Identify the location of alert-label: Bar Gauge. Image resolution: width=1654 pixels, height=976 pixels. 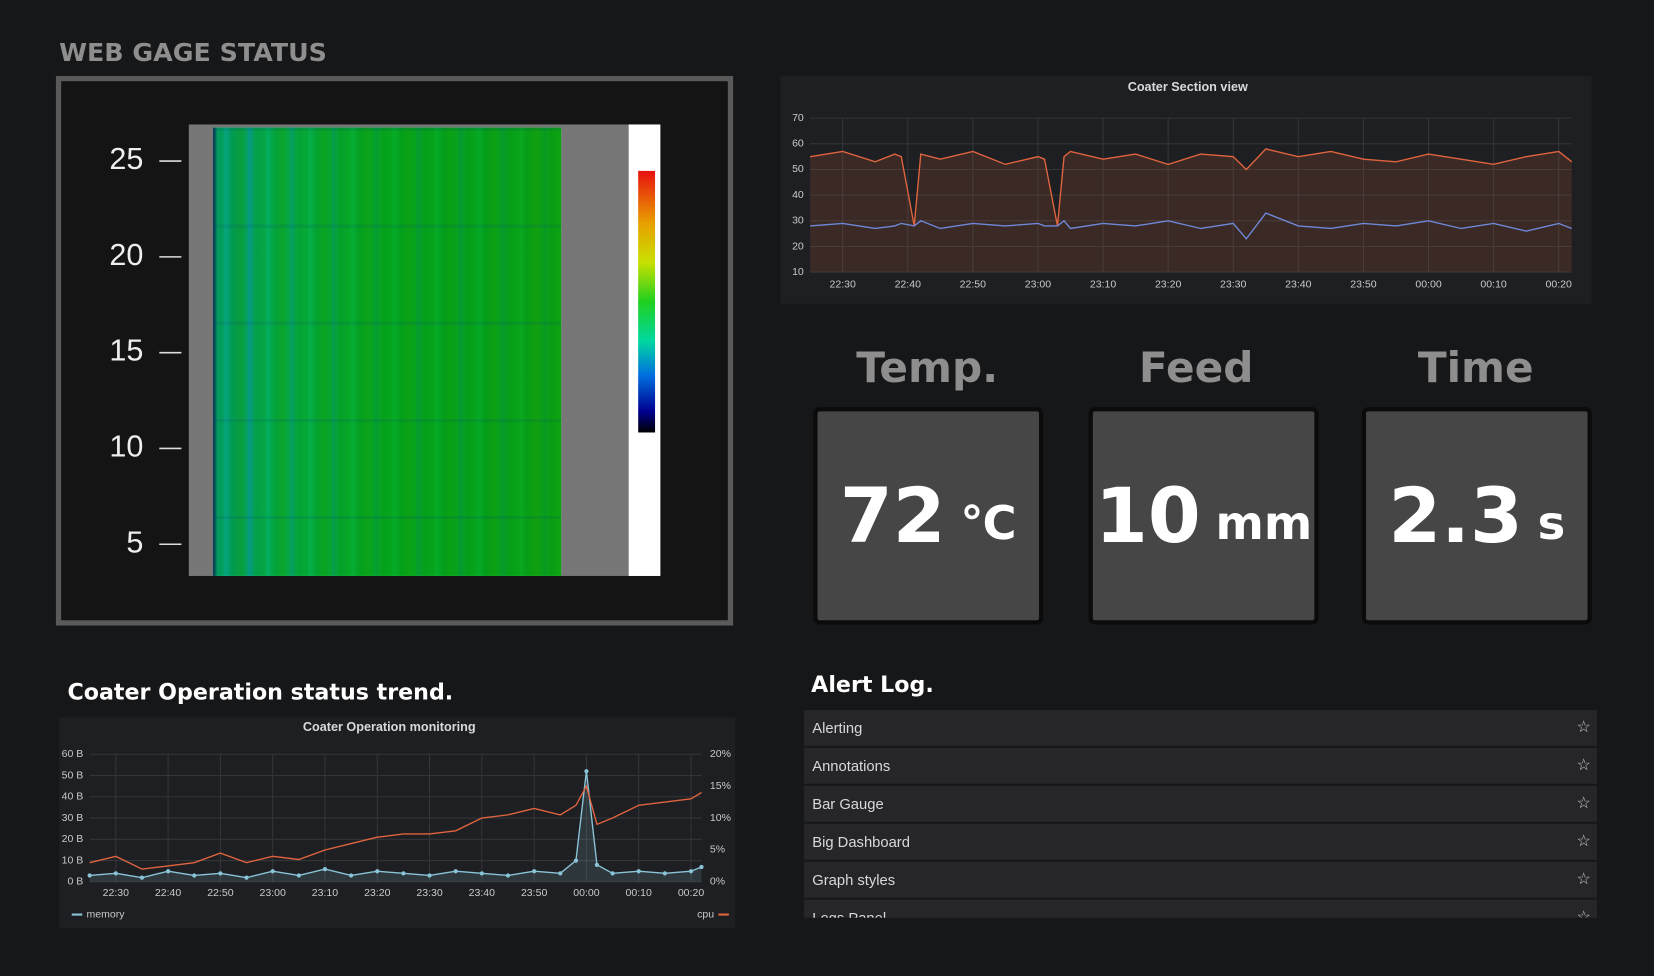
(848, 804).